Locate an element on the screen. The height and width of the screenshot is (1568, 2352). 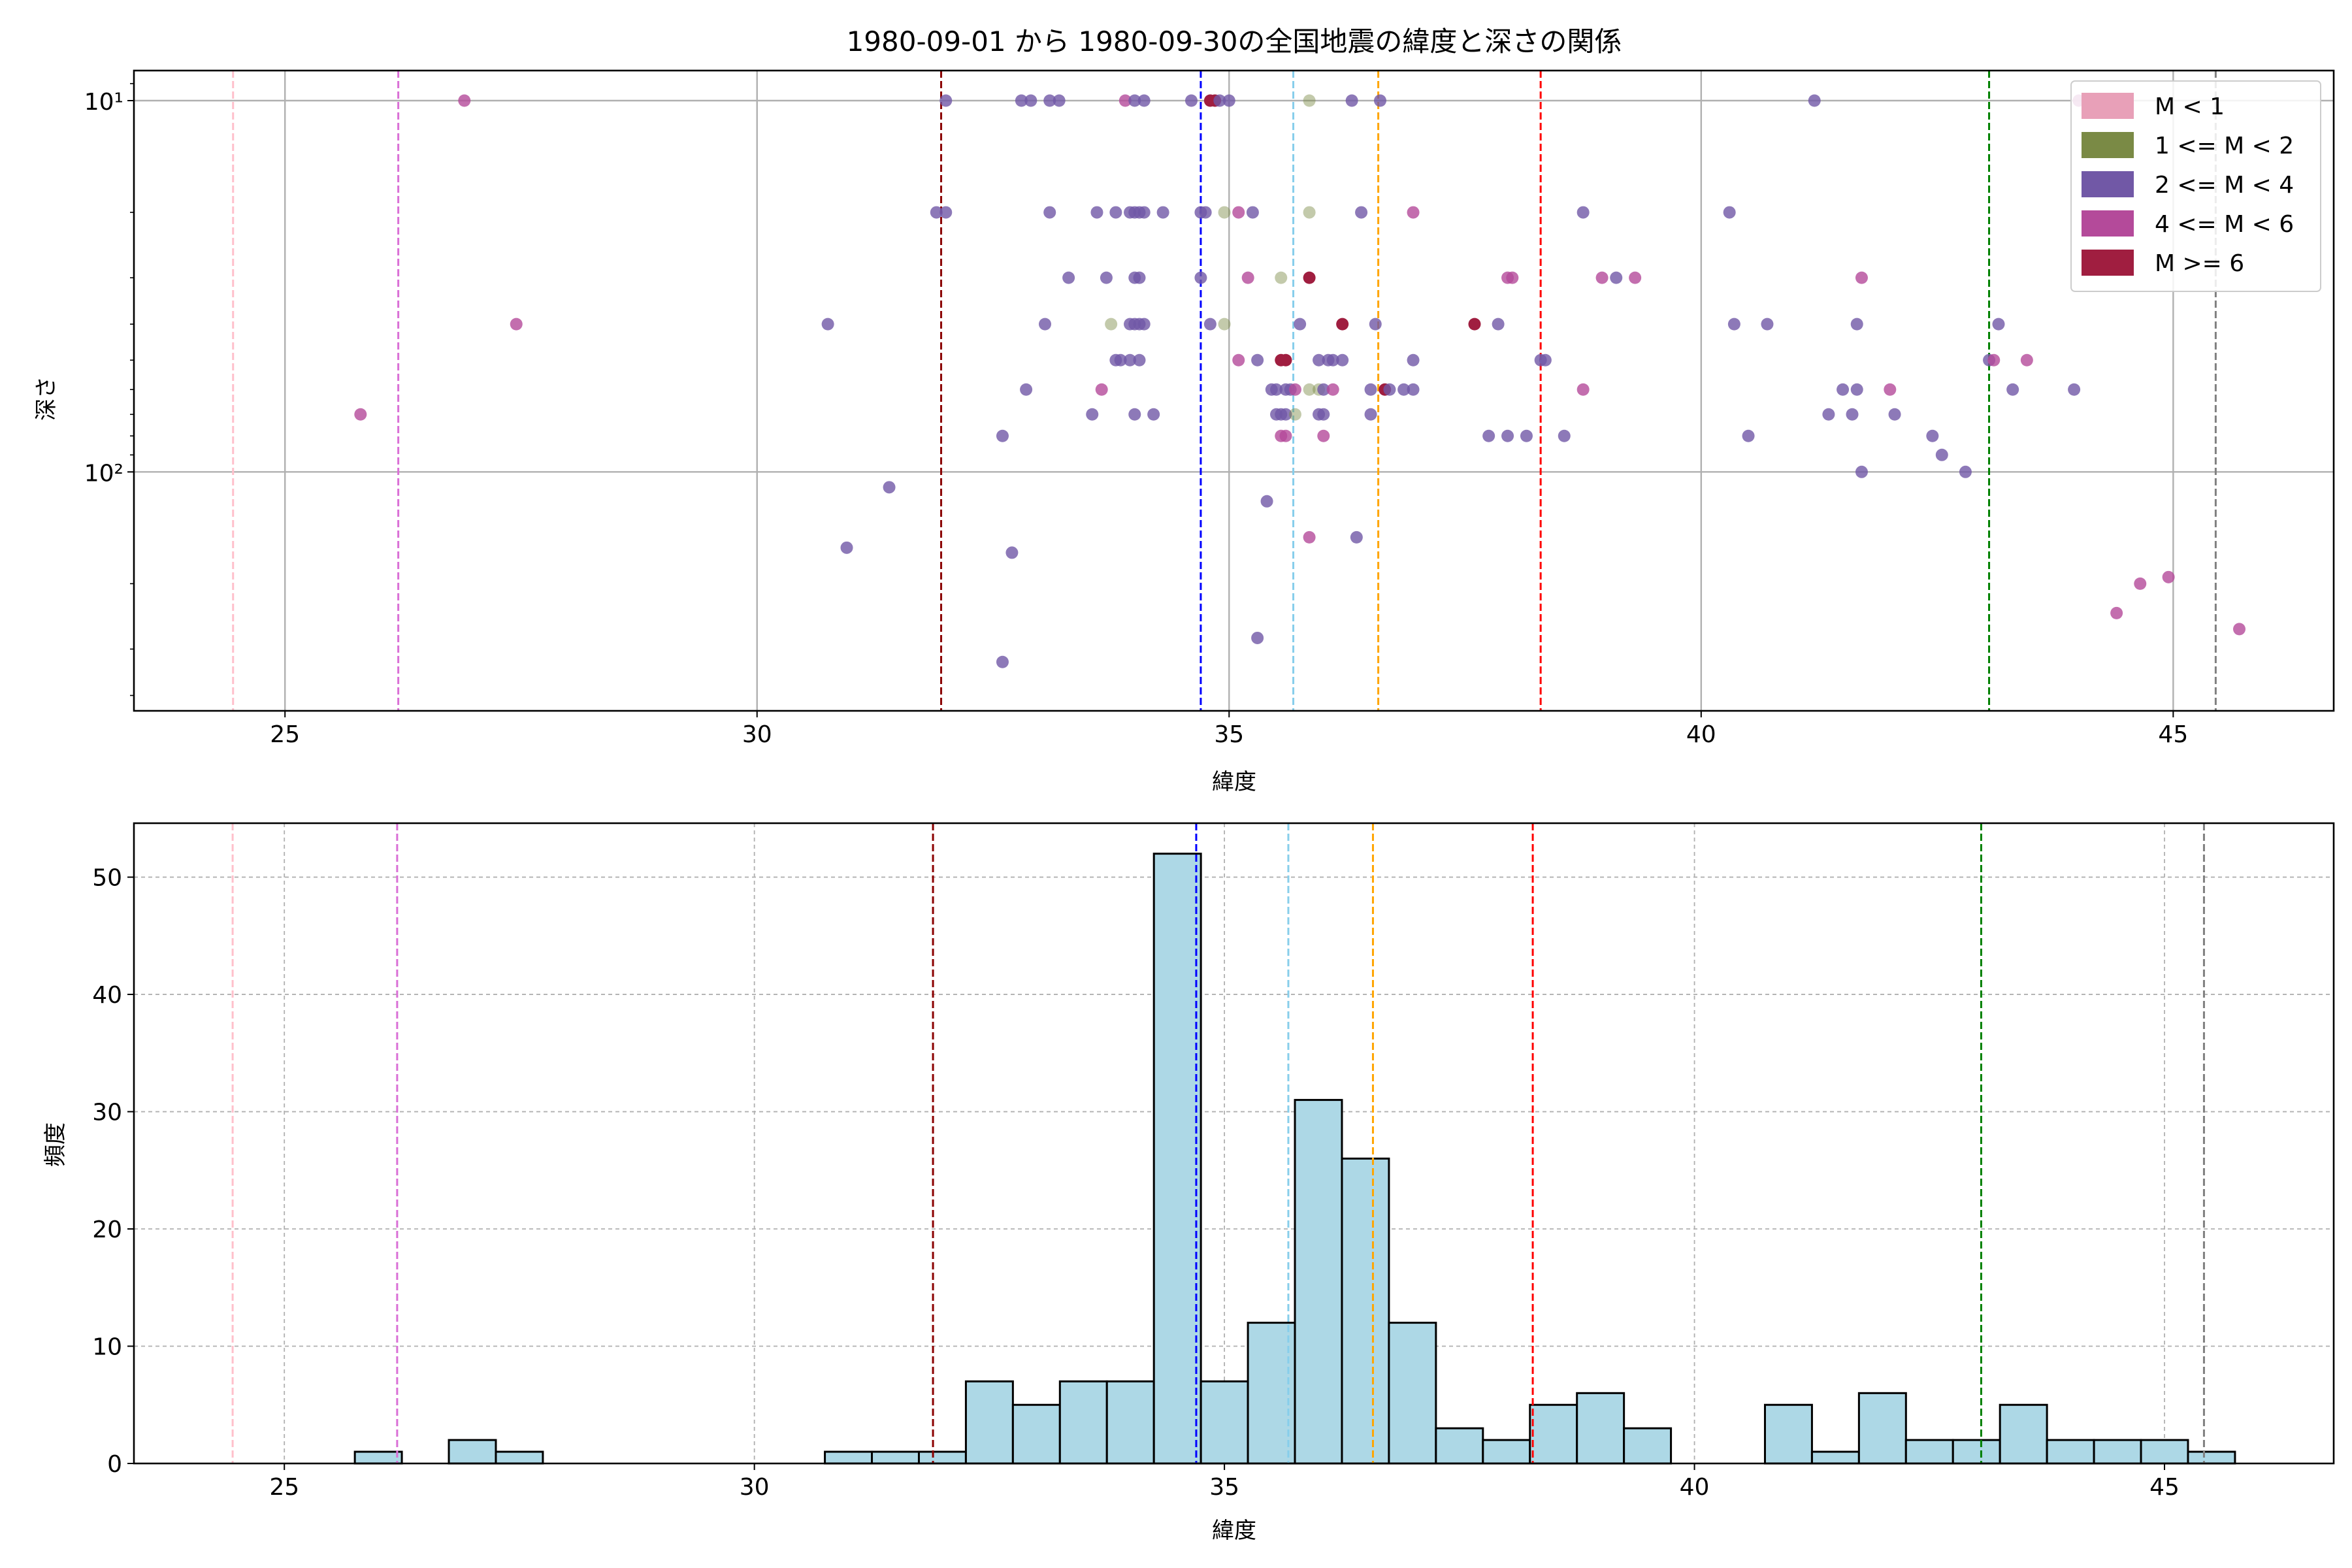
histogram-x-tick-label: 35 is located at coordinates (1224, 1487).